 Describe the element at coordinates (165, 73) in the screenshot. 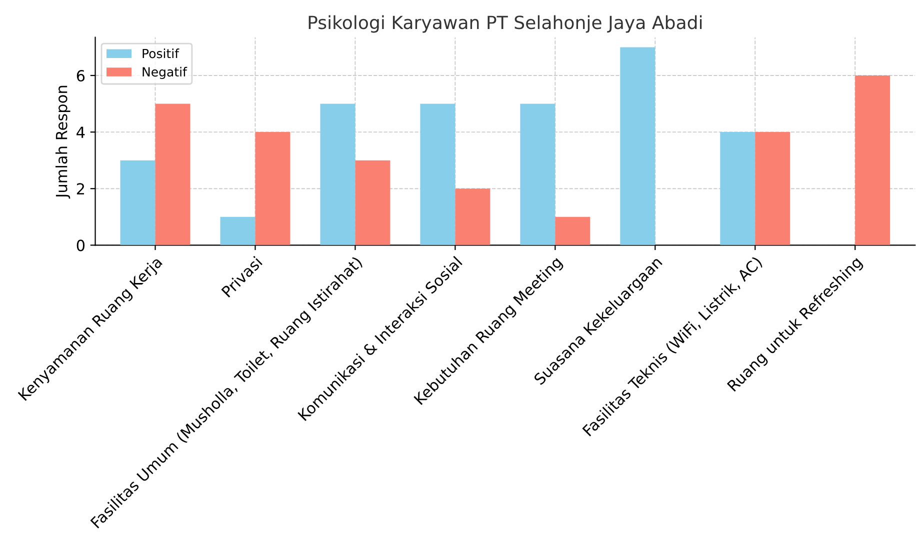

I see `legend-label: Negatif` at that location.